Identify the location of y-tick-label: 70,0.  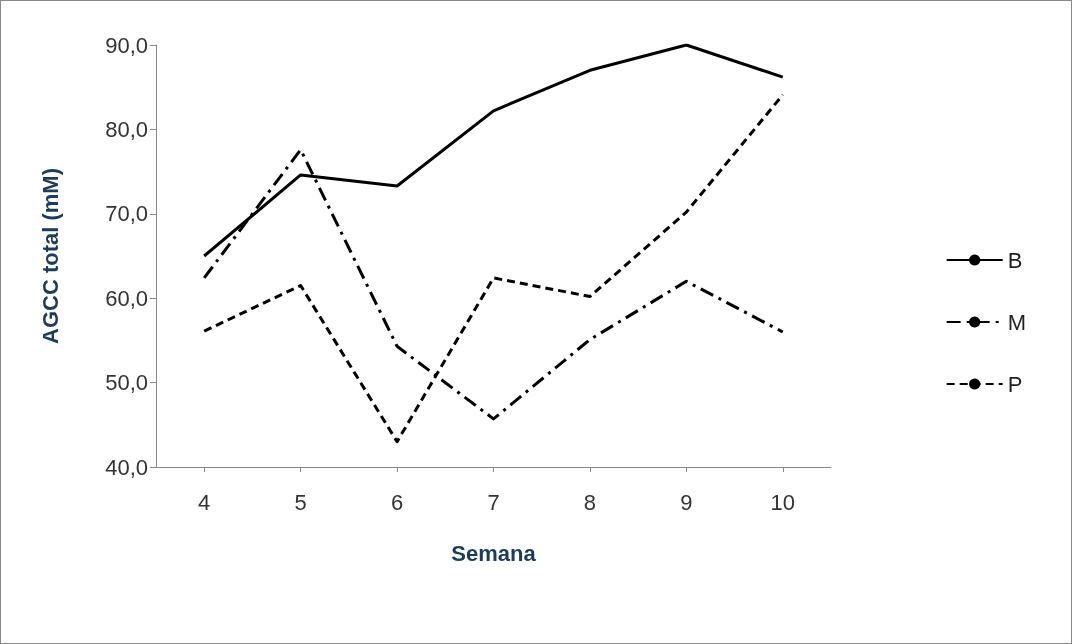
(126, 214).